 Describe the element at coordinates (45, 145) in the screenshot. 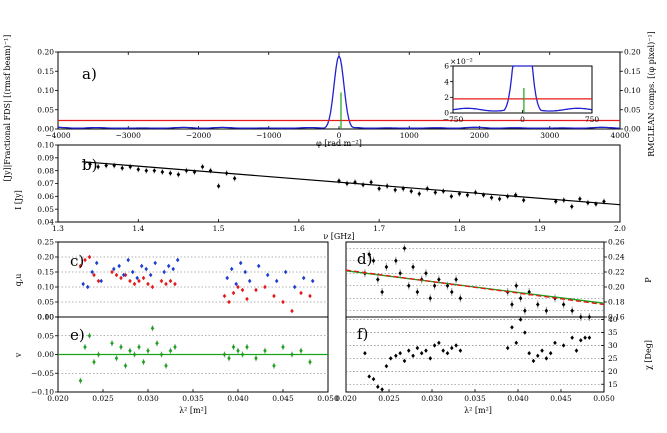

I see `panel-b-ytick-label: 0.10` at that location.